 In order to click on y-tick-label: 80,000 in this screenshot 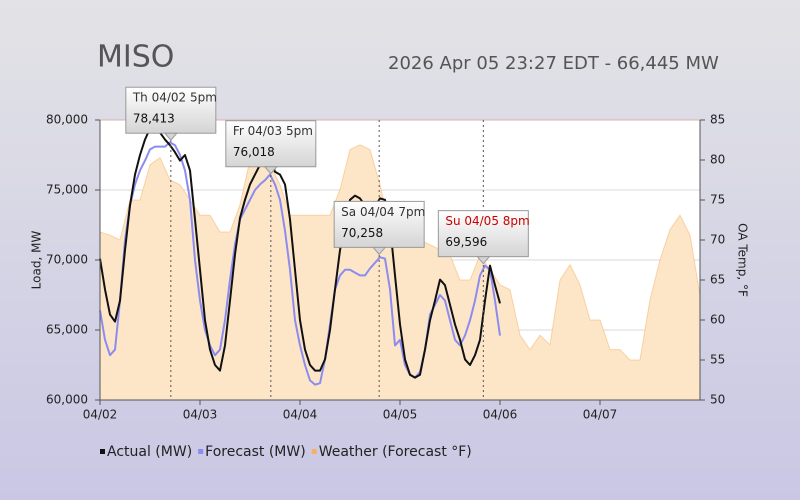, I will do `click(67, 120)`.